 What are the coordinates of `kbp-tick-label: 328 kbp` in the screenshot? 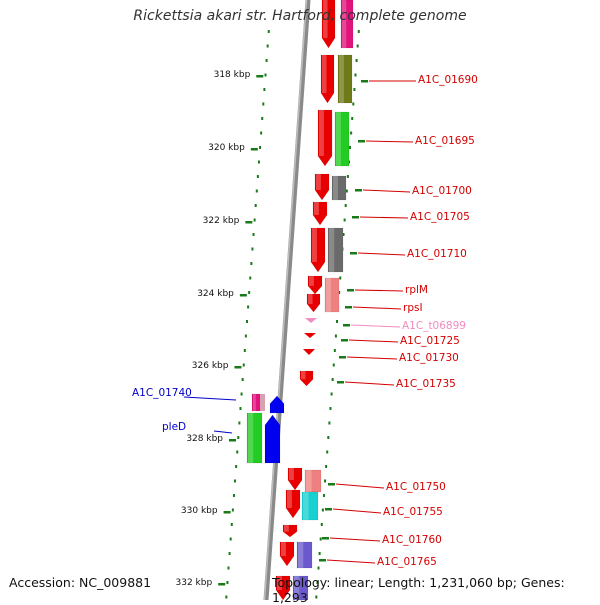 It's located at (204, 439).